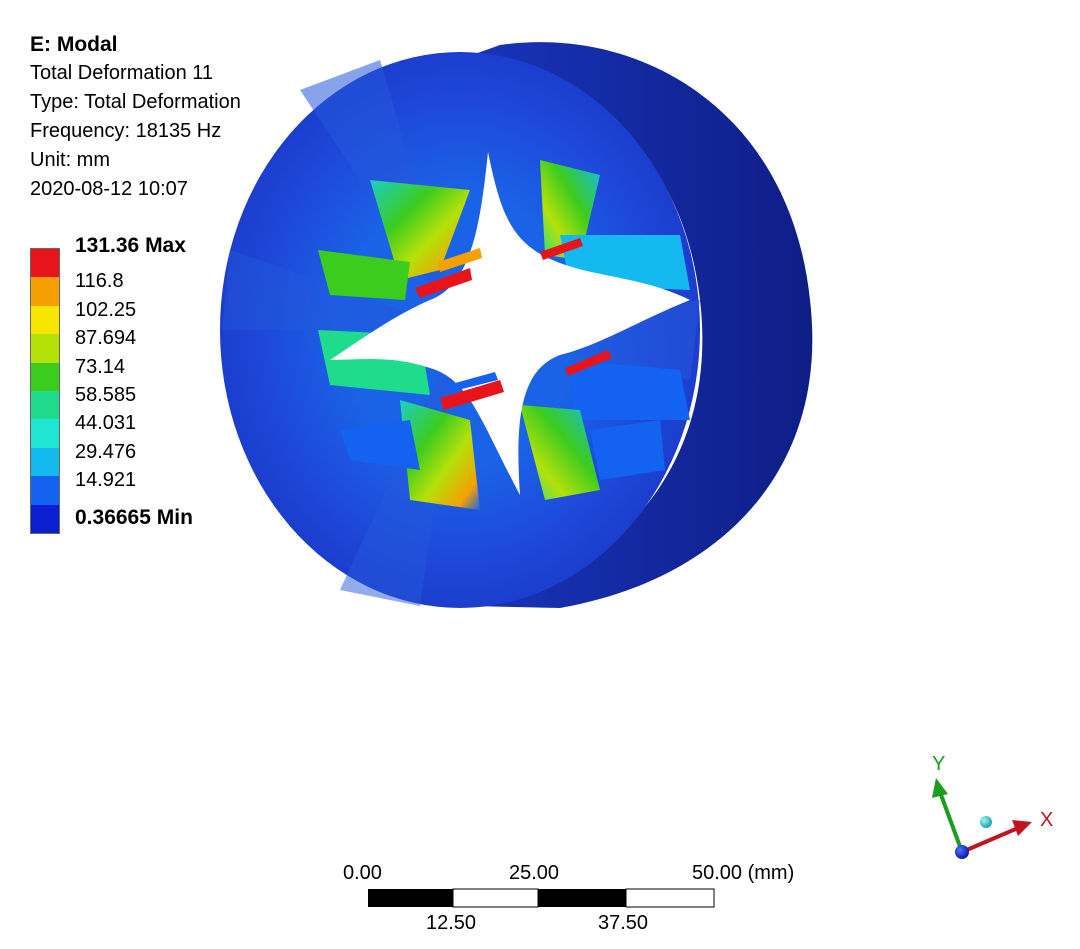  Describe the element at coordinates (100, 366) in the screenshot. I see `legend-value-label: 73.14` at that location.